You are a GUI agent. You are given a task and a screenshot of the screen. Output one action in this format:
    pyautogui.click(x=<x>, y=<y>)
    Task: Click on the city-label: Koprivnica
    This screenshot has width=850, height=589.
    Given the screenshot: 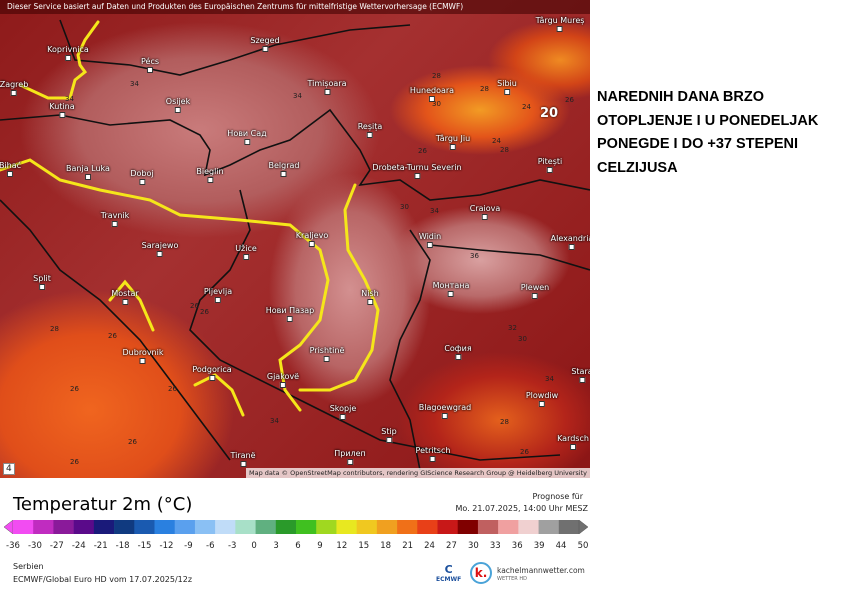 What is the action you would take?
    pyautogui.click(x=68, y=53)
    